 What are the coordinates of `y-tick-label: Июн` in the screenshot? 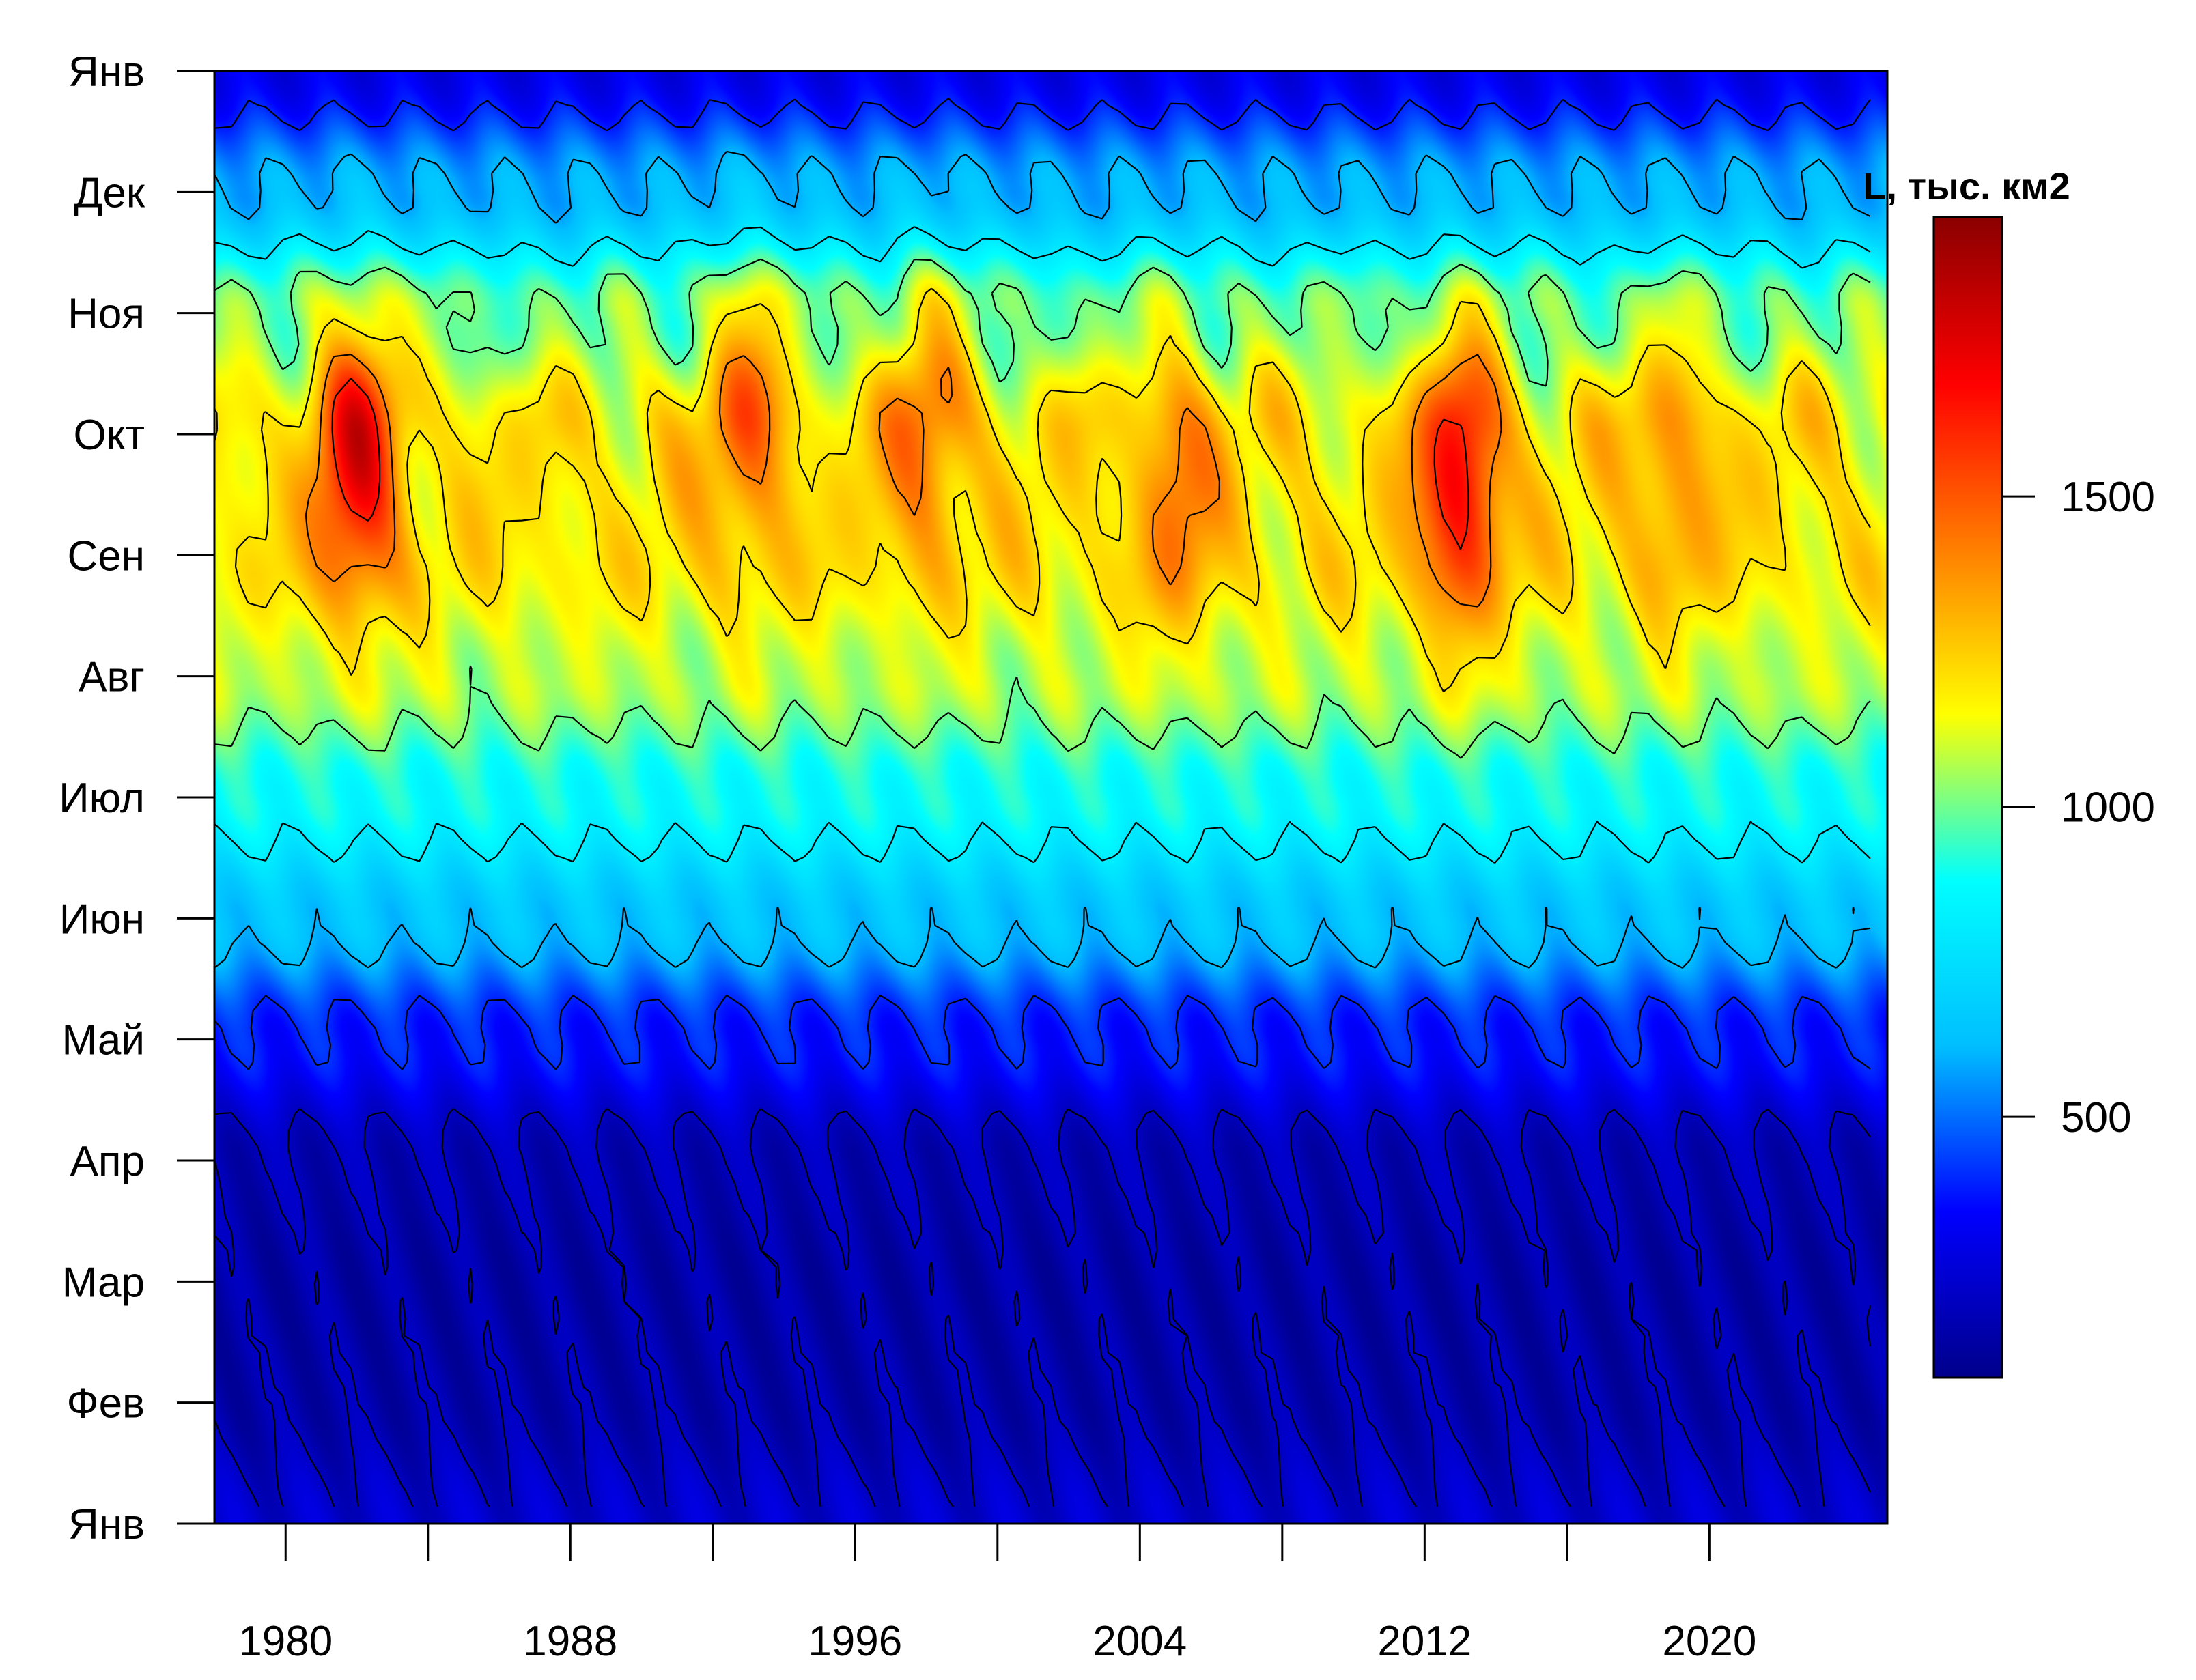 It's located at (102, 919).